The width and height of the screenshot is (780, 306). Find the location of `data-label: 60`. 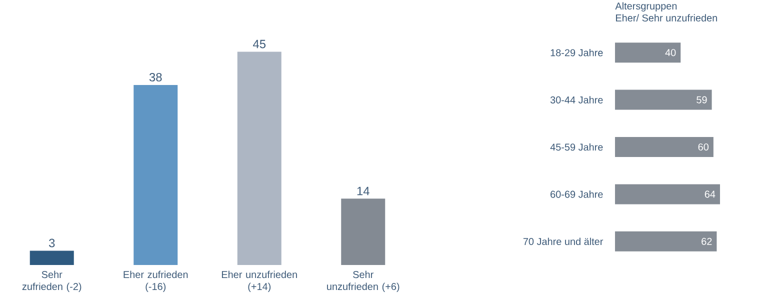

data-label: 60 is located at coordinates (703, 147).